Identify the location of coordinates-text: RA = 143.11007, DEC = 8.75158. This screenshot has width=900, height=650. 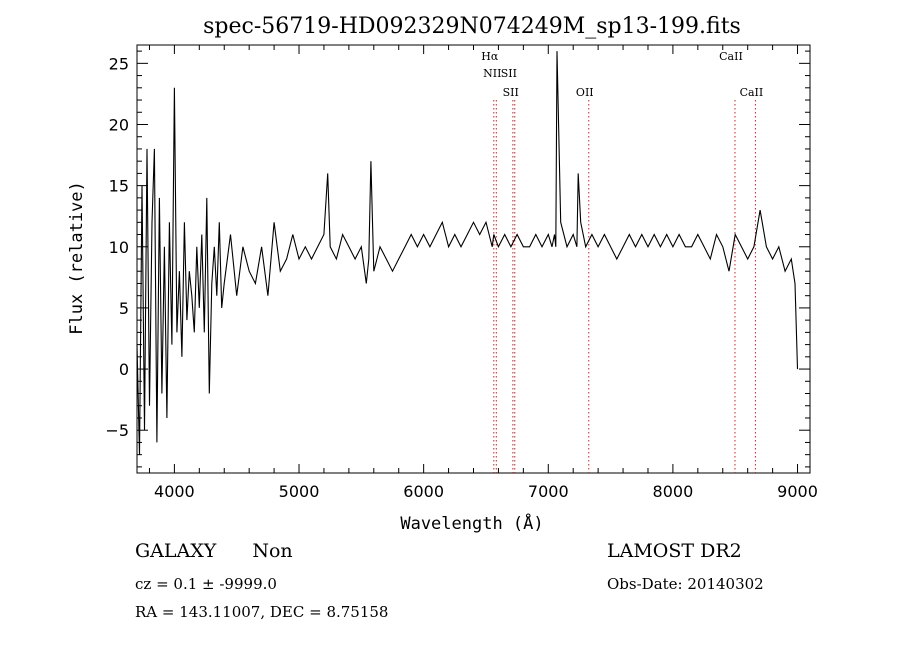
(262, 612).